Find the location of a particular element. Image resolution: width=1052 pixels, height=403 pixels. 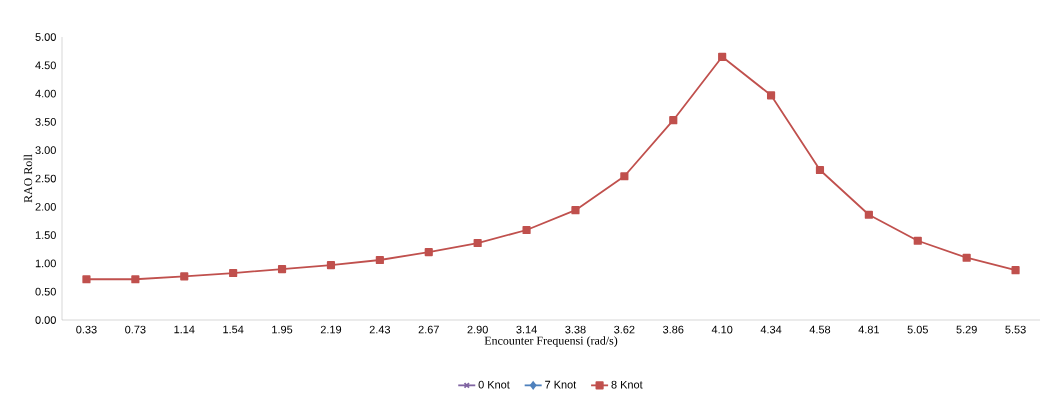

x-tick-label: 3.14 is located at coordinates (526, 329).